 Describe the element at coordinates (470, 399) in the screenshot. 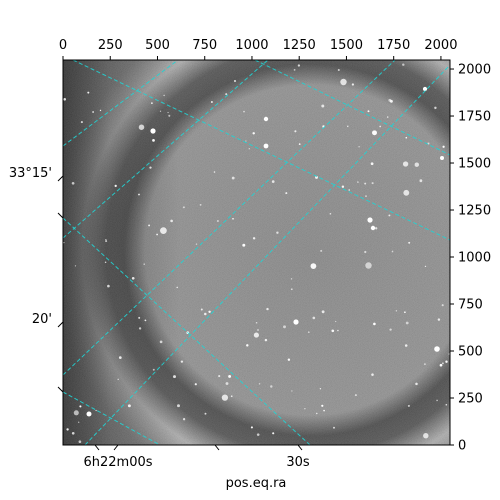

I see `right-tick-label: 250` at that location.